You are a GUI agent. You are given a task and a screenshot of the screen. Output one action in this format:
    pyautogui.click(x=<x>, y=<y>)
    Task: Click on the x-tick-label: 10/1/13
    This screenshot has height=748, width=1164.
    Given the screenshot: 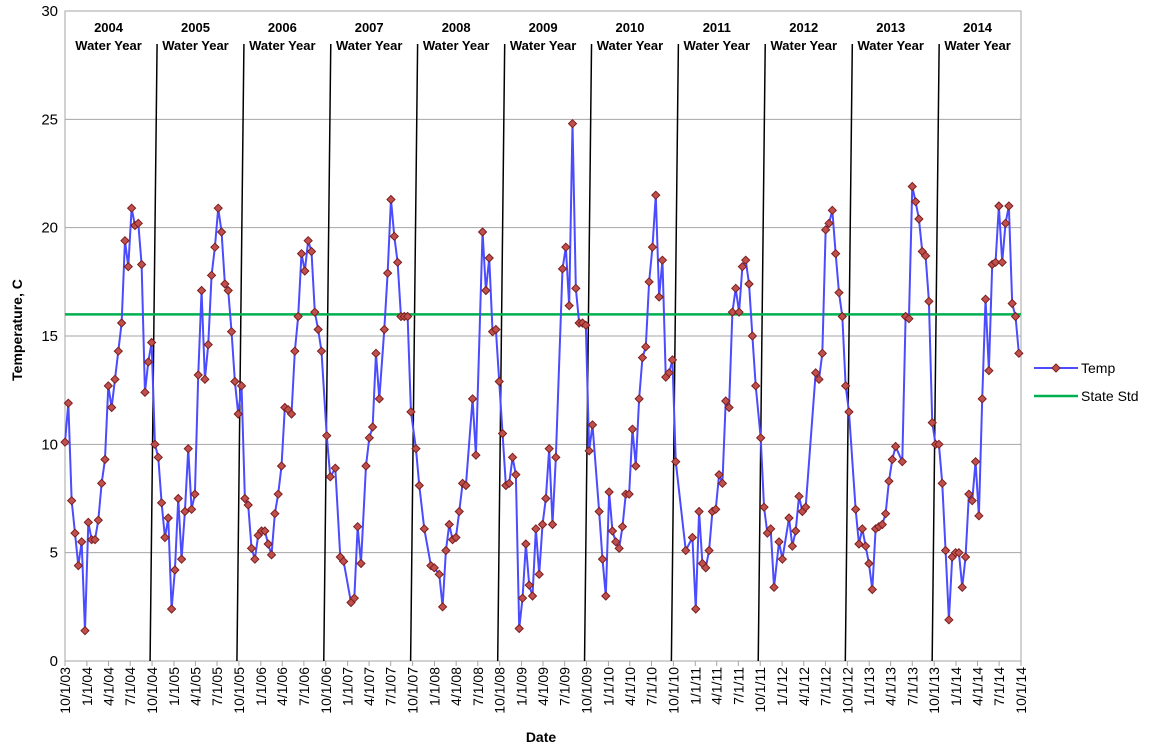 What is the action you would take?
    pyautogui.click(x=934, y=690)
    